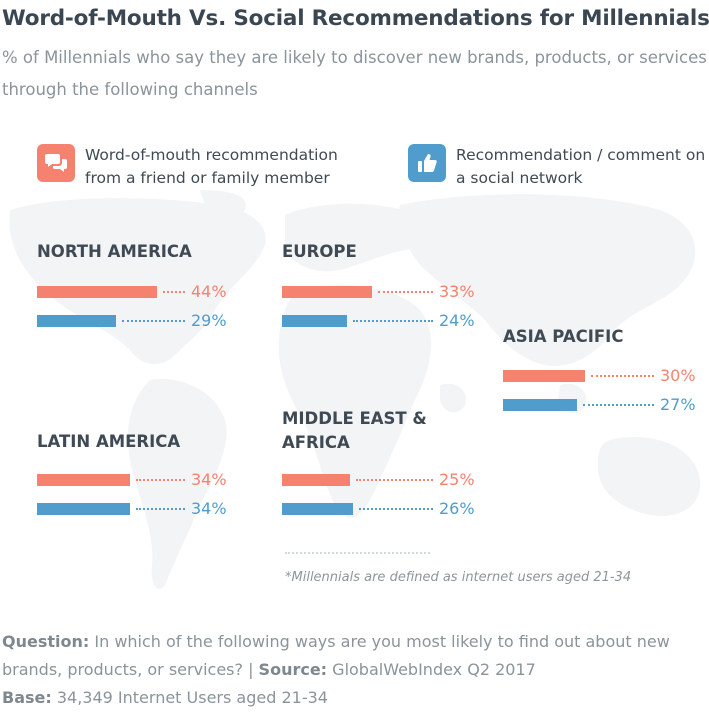 The width and height of the screenshot is (709, 726). I want to click on bar-latin-america-social, so click(83, 509).